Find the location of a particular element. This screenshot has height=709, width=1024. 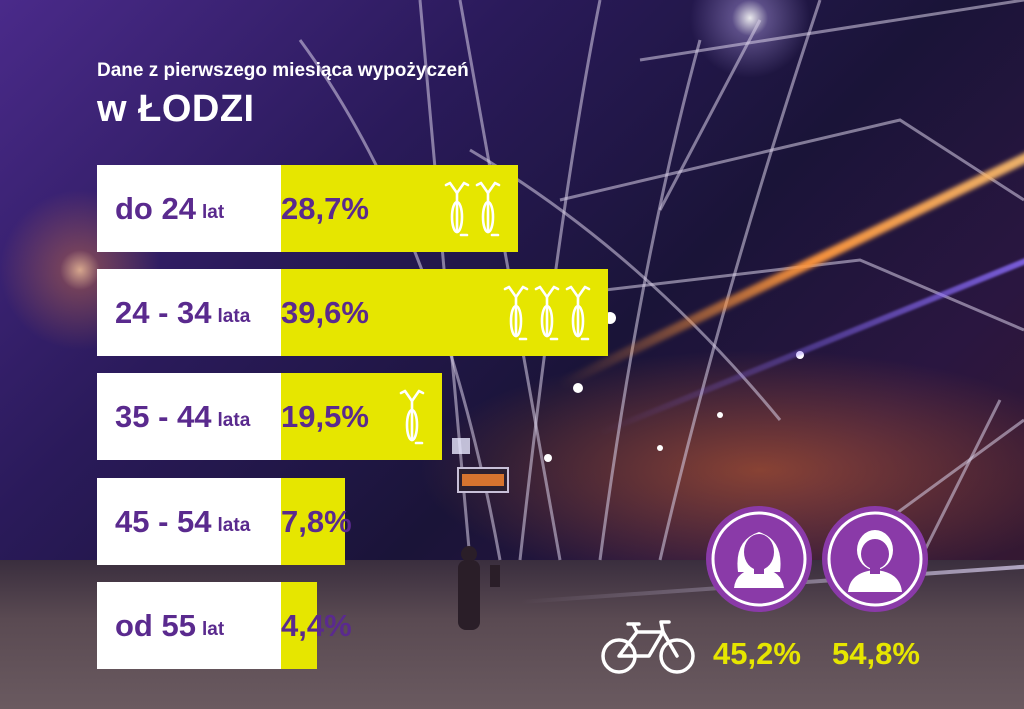

age-percentage: 39,6% is located at coordinates (325, 312).